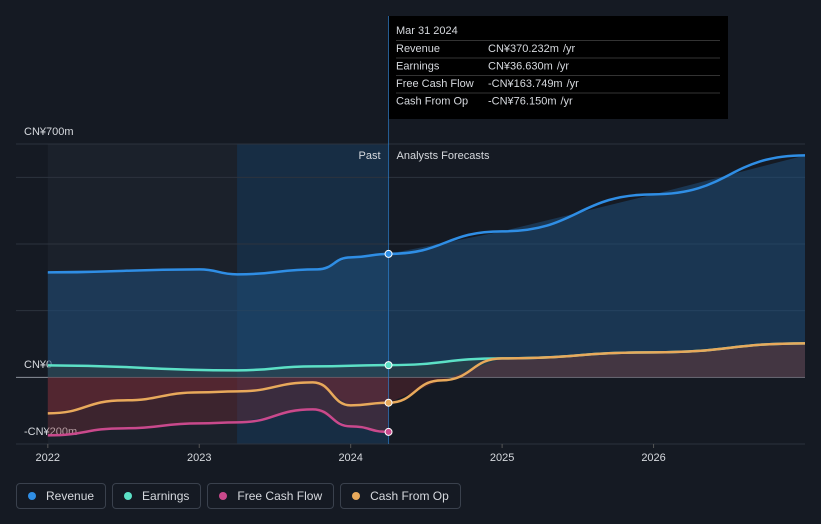  What do you see at coordinates (435, 84) in the screenshot?
I see `tooltip-name: Free Cash Flow` at bounding box center [435, 84].